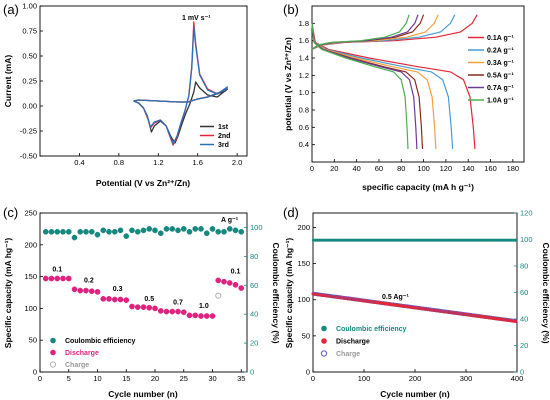 The width and height of the screenshot is (550, 400). Describe the element at coordinates (303, 227) in the screenshot. I see `y-tick-label: 200` at that location.